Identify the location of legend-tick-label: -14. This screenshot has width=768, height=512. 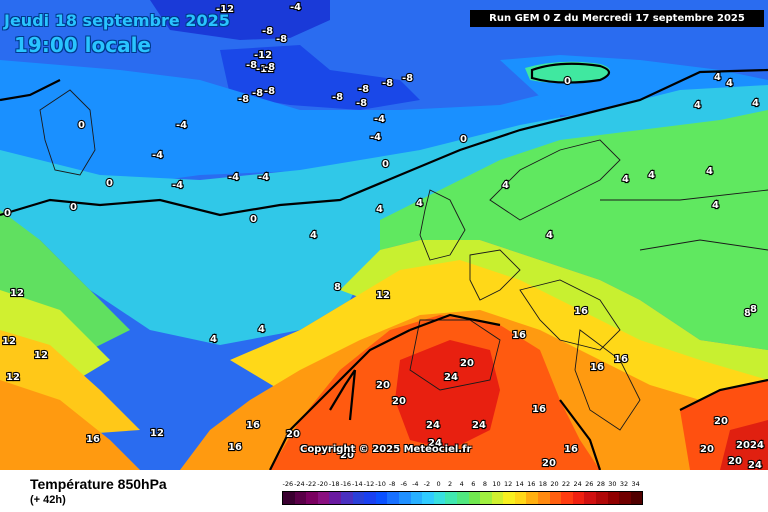
(357, 484).